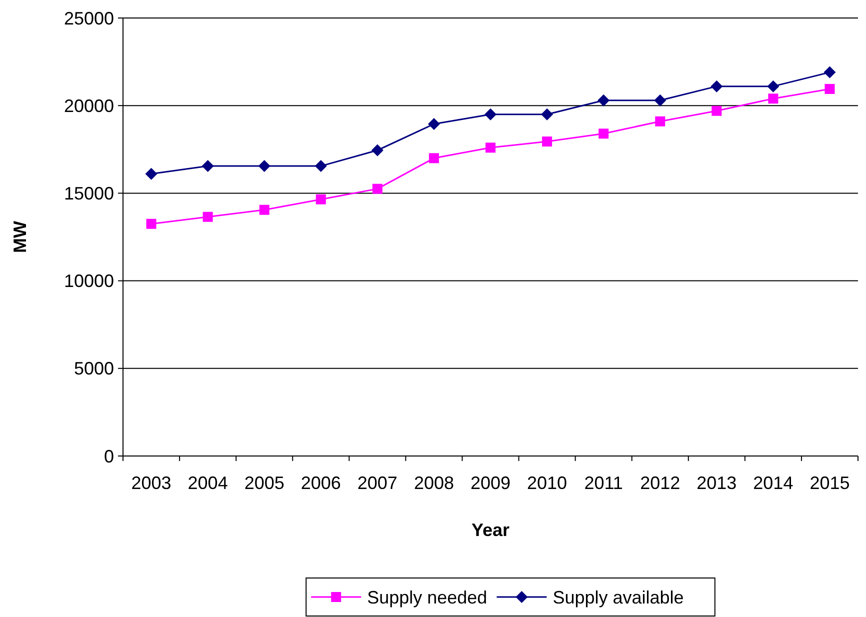 This screenshot has height=617, width=866. I want to click on y-tick-label: 20000, so click(89, 106).